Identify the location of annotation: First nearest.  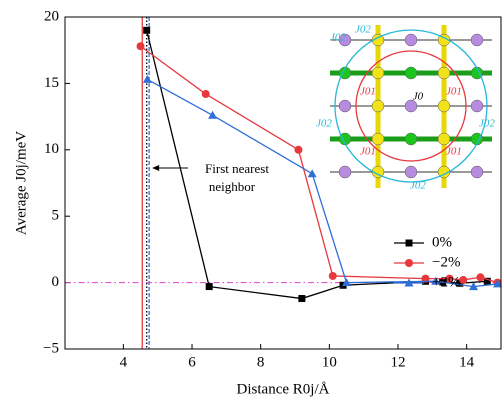
(237, 168).